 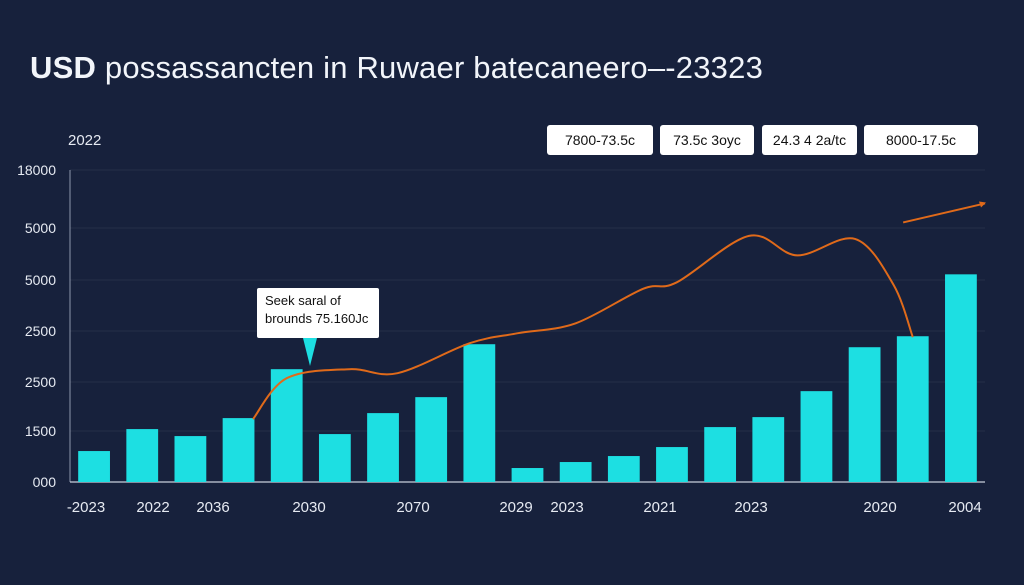 What do you see at coordinates (982, 204) in the screenshot?
I see `trend-arrowhead` at bounding box center [982, 204].